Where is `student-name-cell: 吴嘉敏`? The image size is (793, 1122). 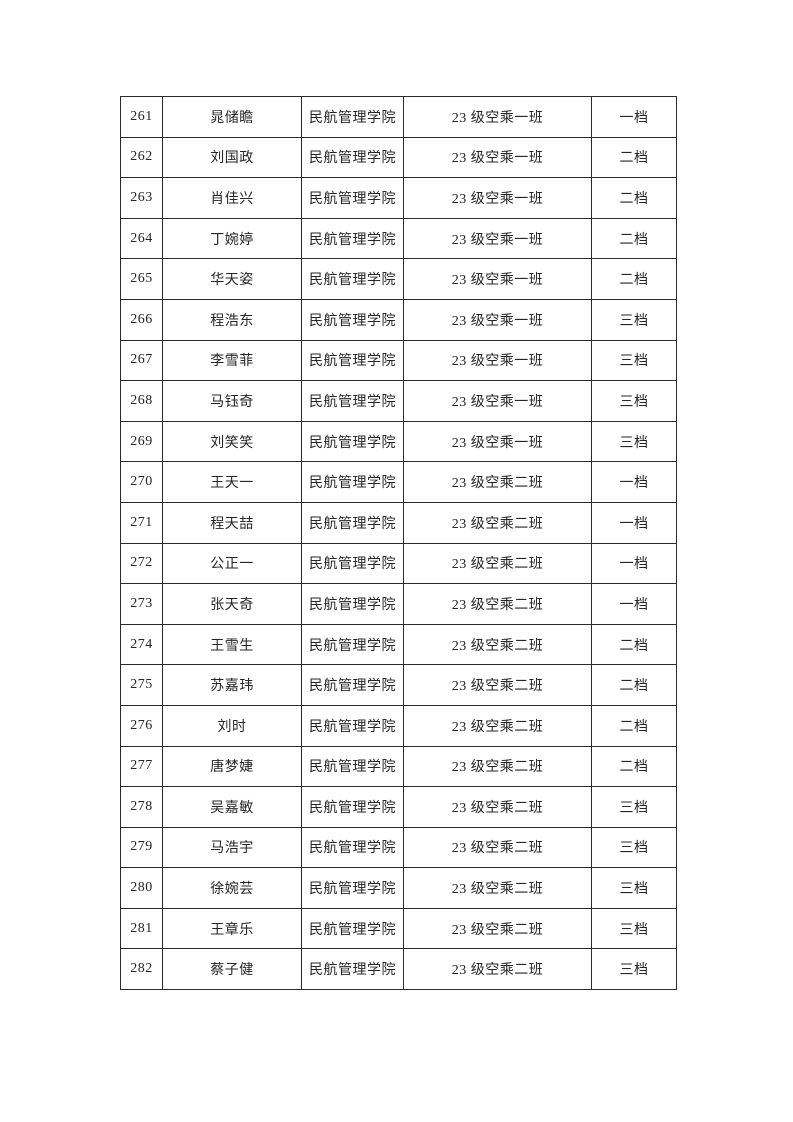
student-name-cell: 吴嘉敏 is located at coordinates (232, 807).